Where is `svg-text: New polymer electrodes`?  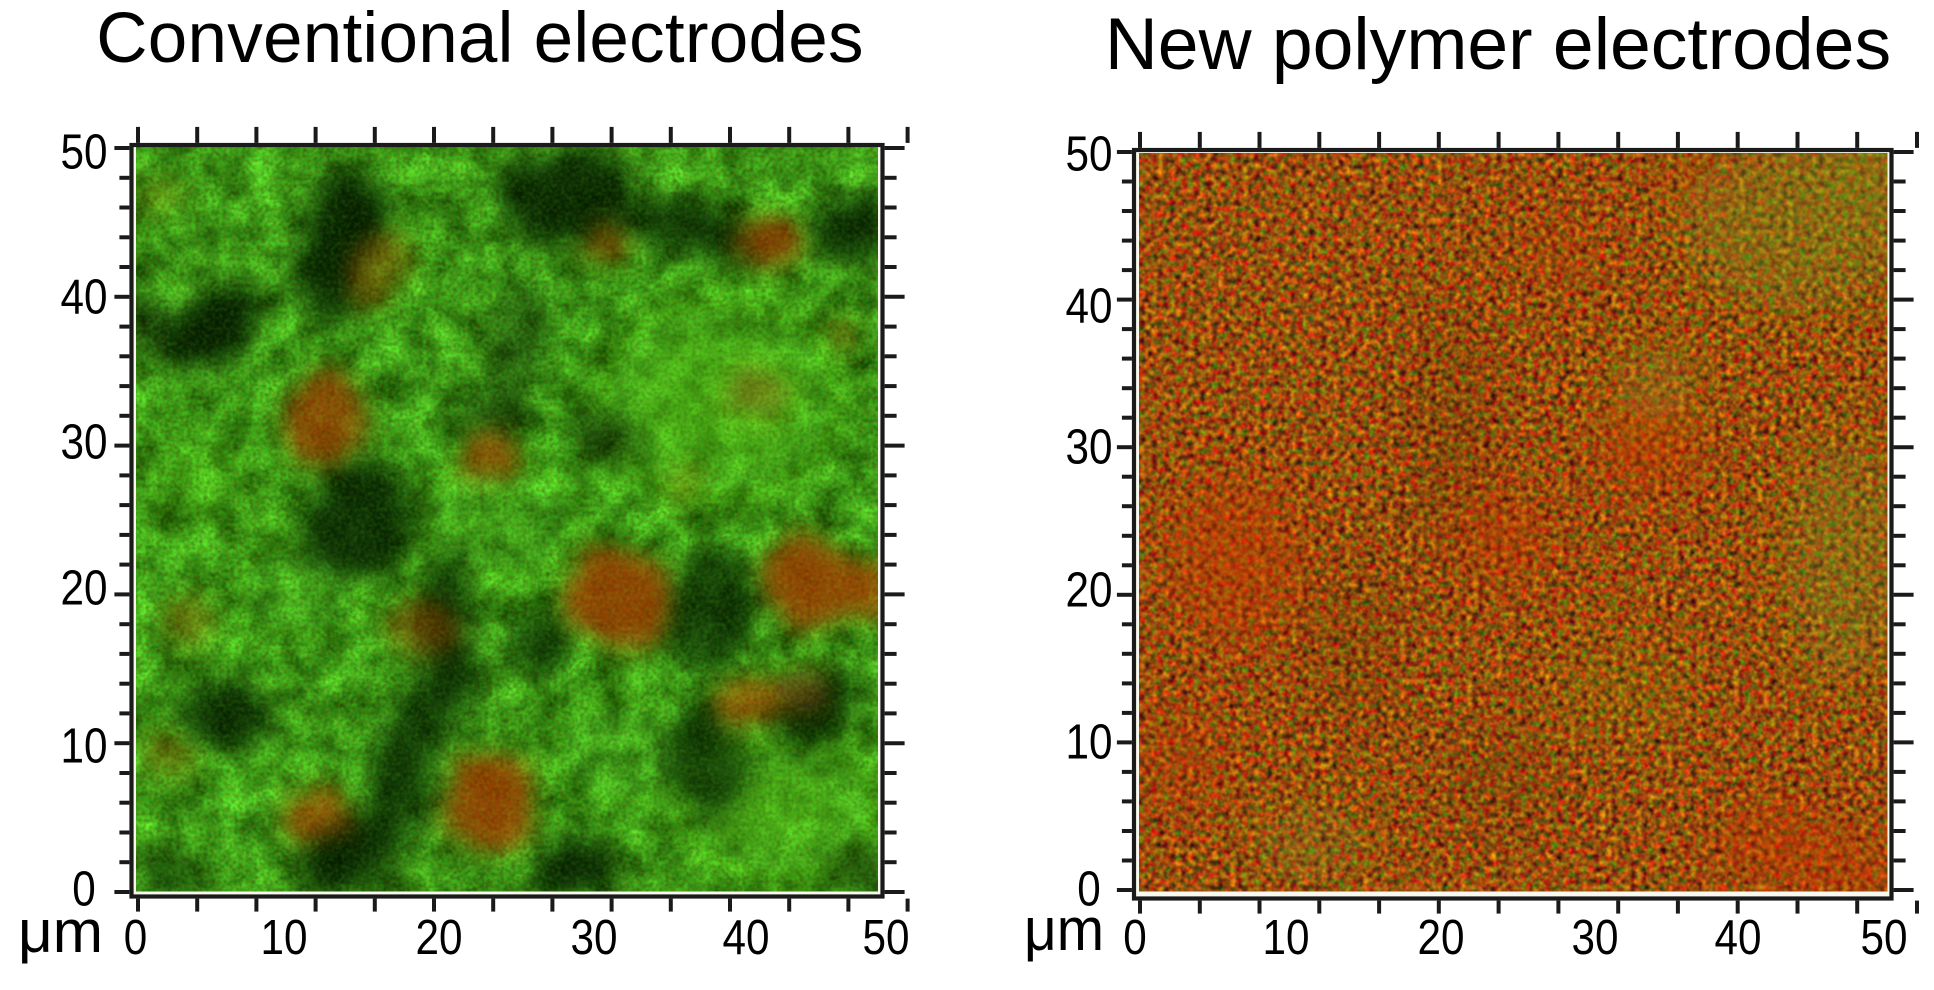 svg-text: New polymer electrodes is located at coordinates (1498, 44).